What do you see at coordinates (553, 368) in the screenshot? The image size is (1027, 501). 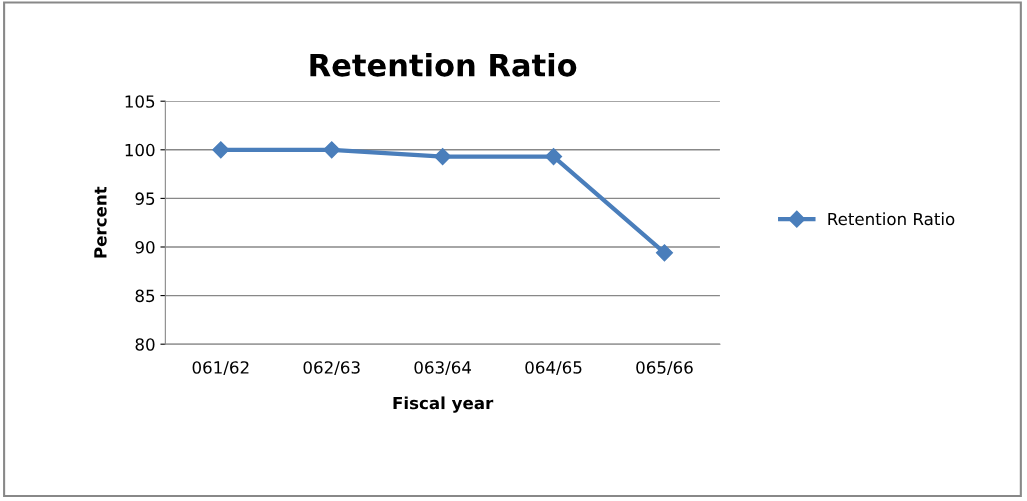 I see `x-tick-label: 064/65` at bounding box center [553, 368].